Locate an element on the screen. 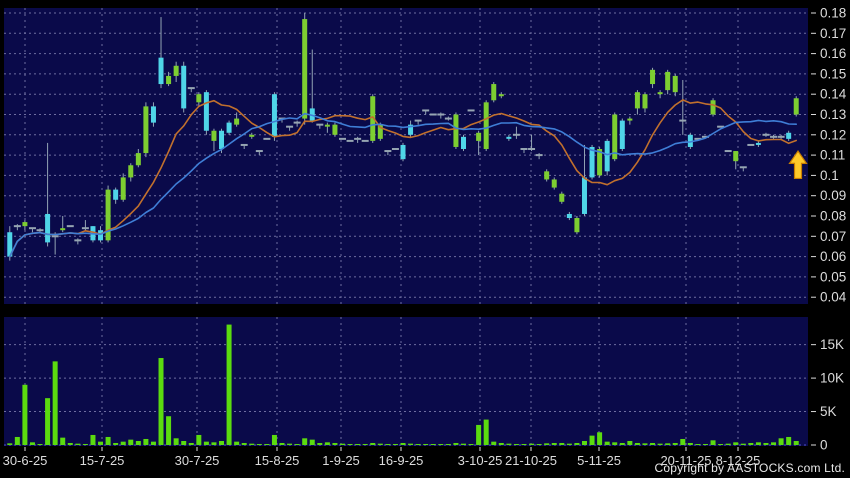  price-tick-label: 0.09 is located at coordinates (833, 195).